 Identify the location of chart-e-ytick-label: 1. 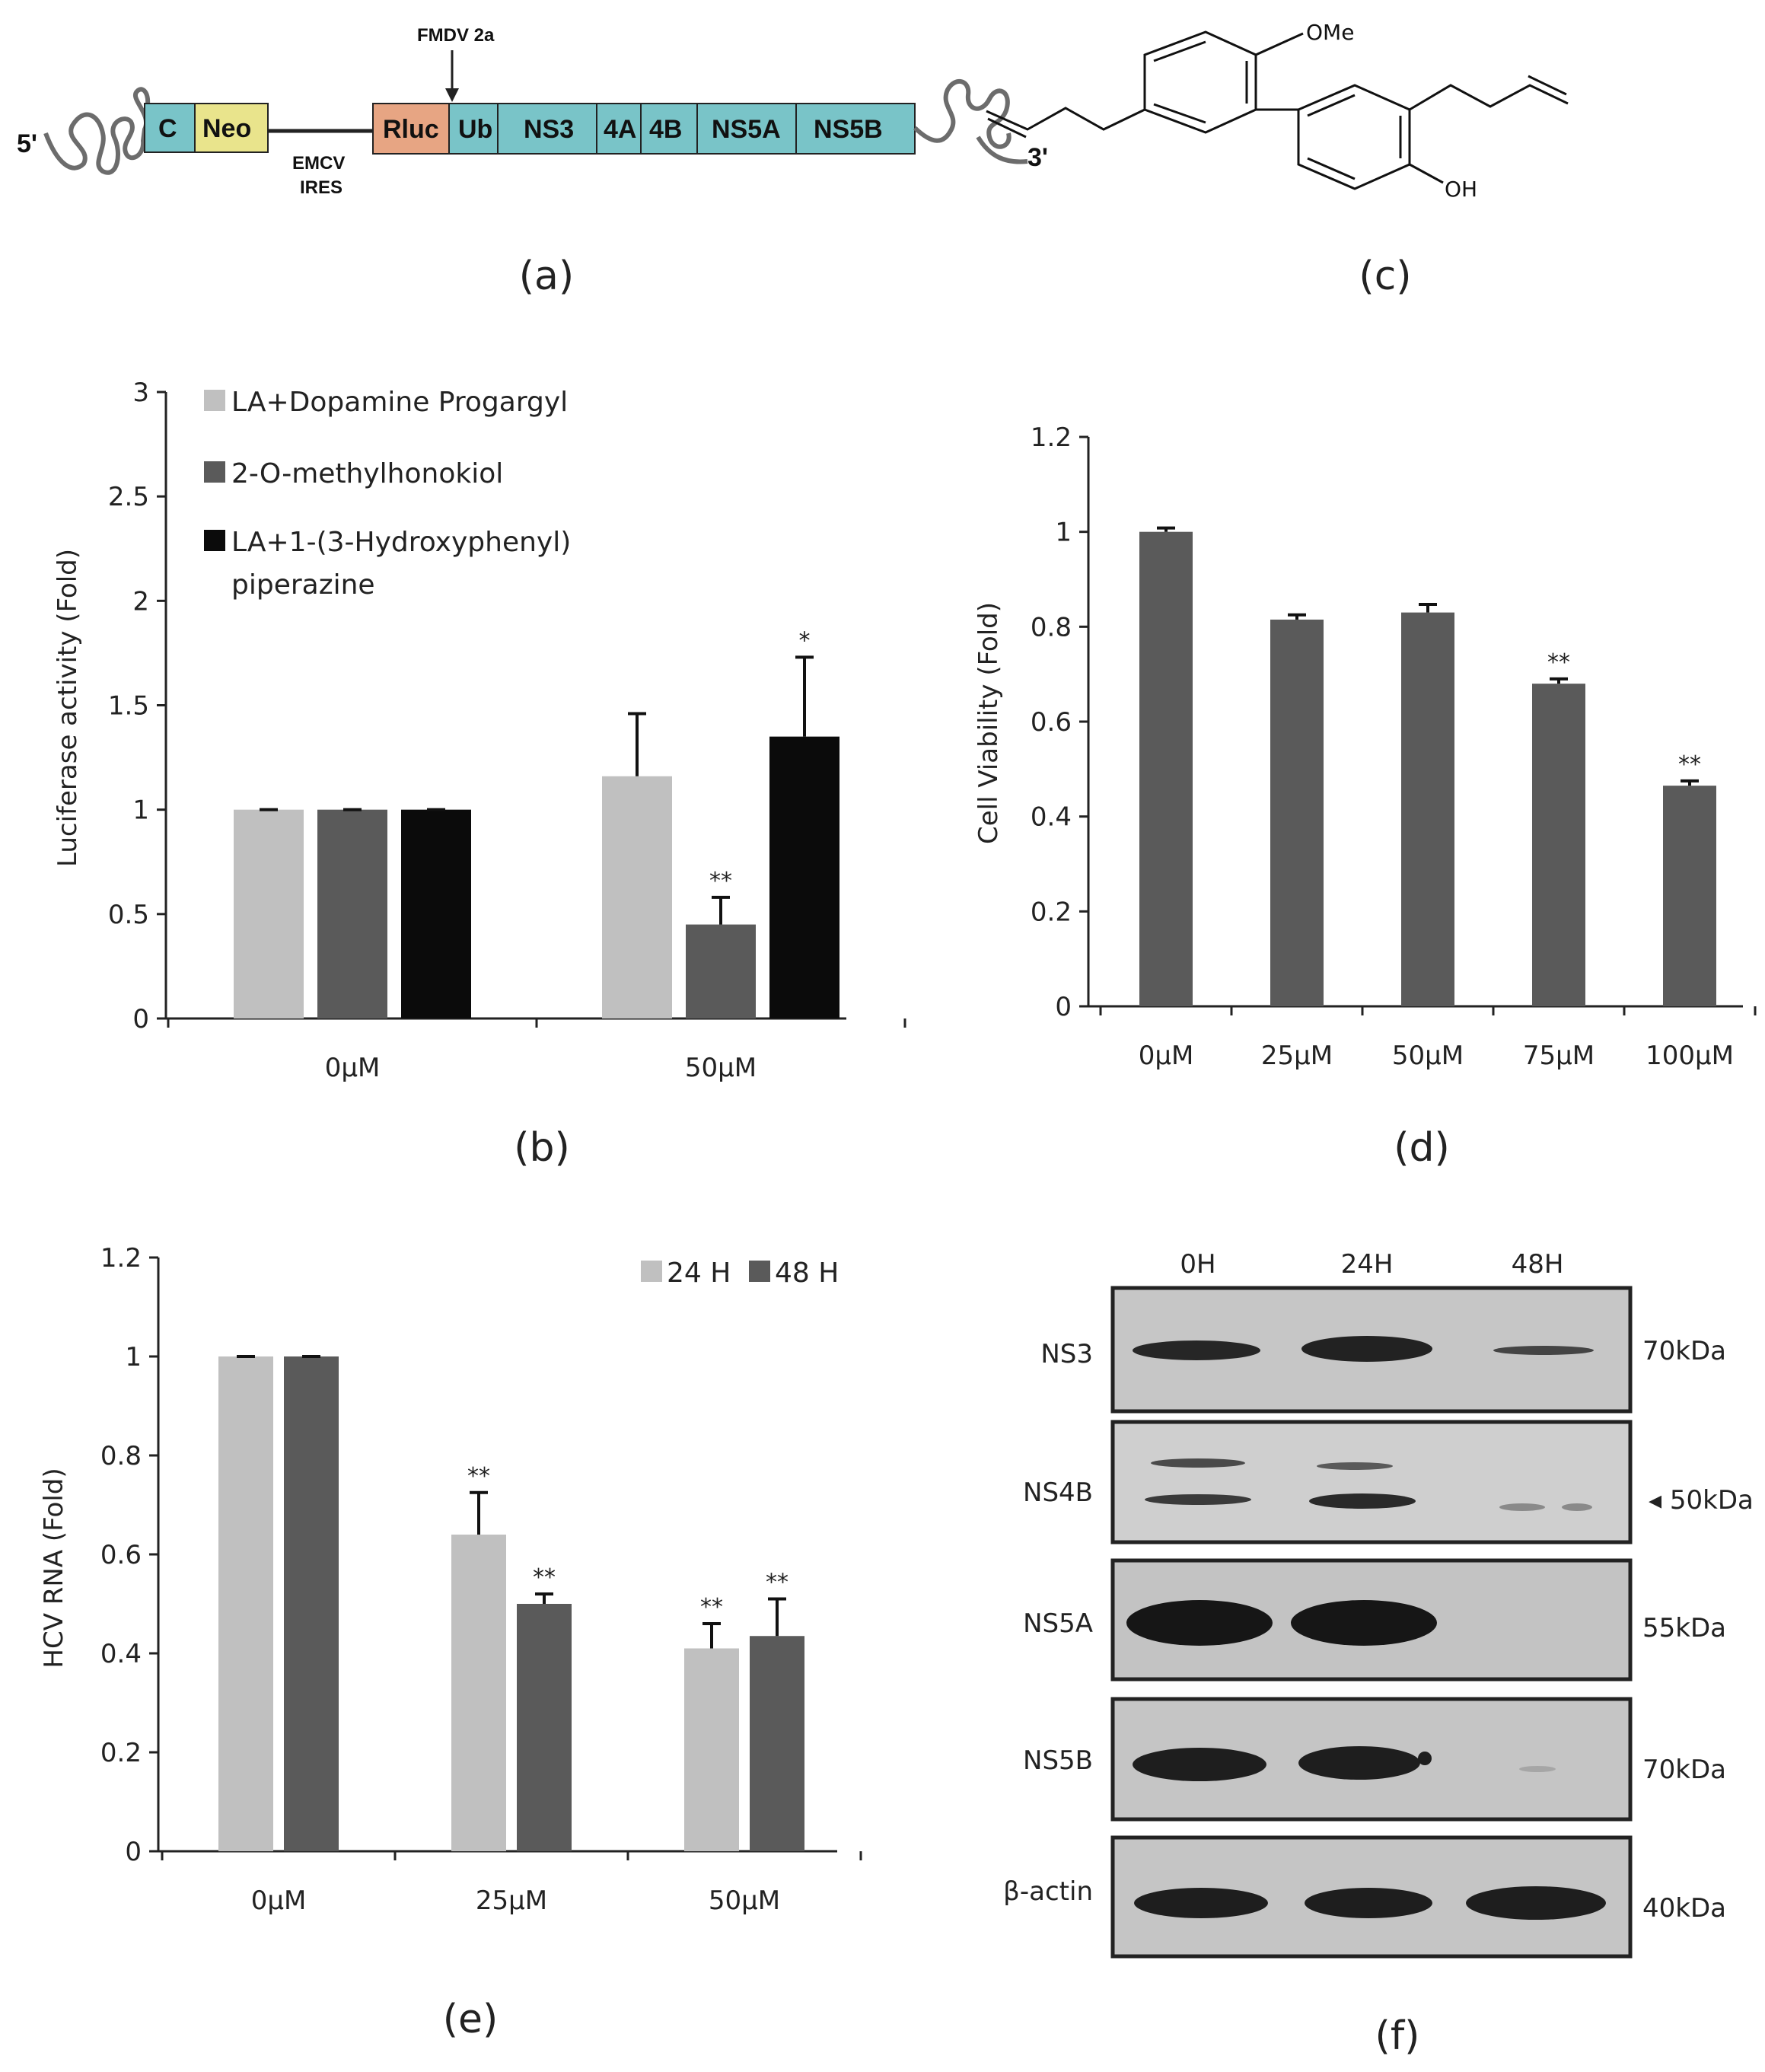
(133, 1357).